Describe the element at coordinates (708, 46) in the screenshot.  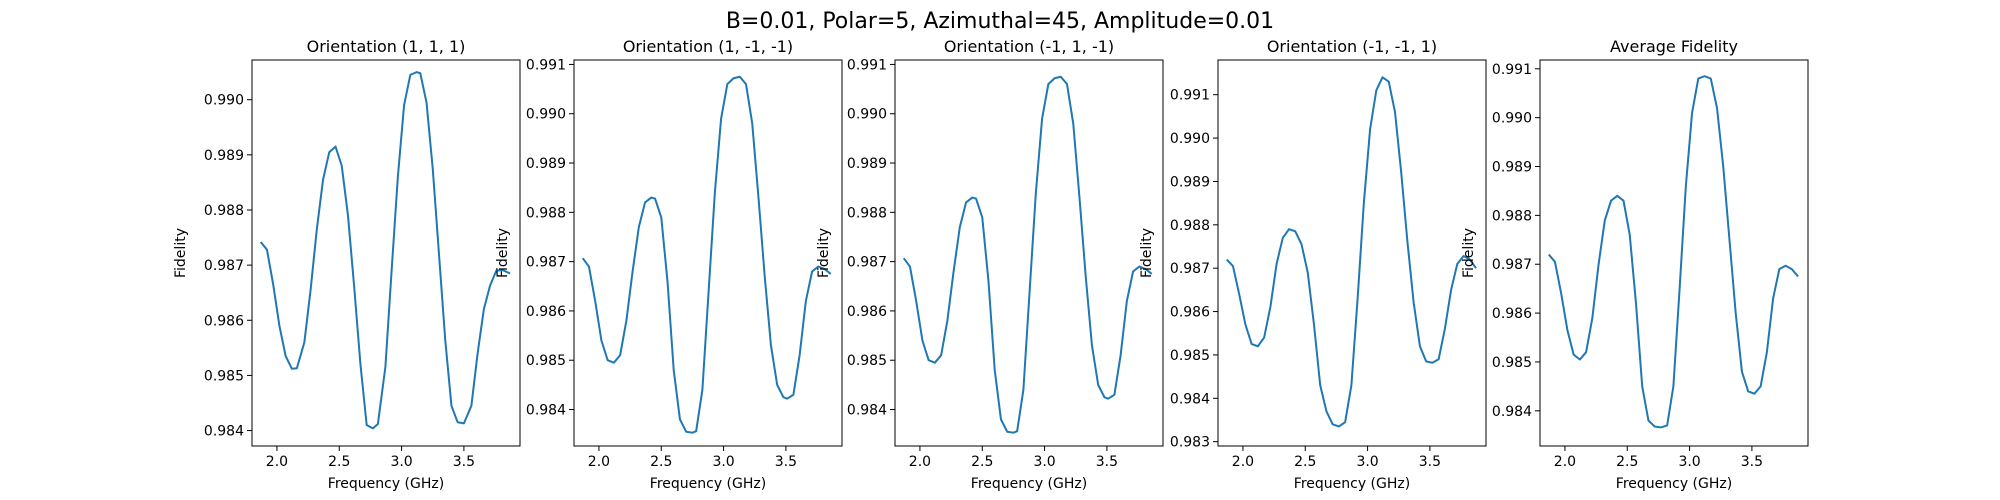
I see `subplot-title: Orientation (1, -1, -1)` at that location.